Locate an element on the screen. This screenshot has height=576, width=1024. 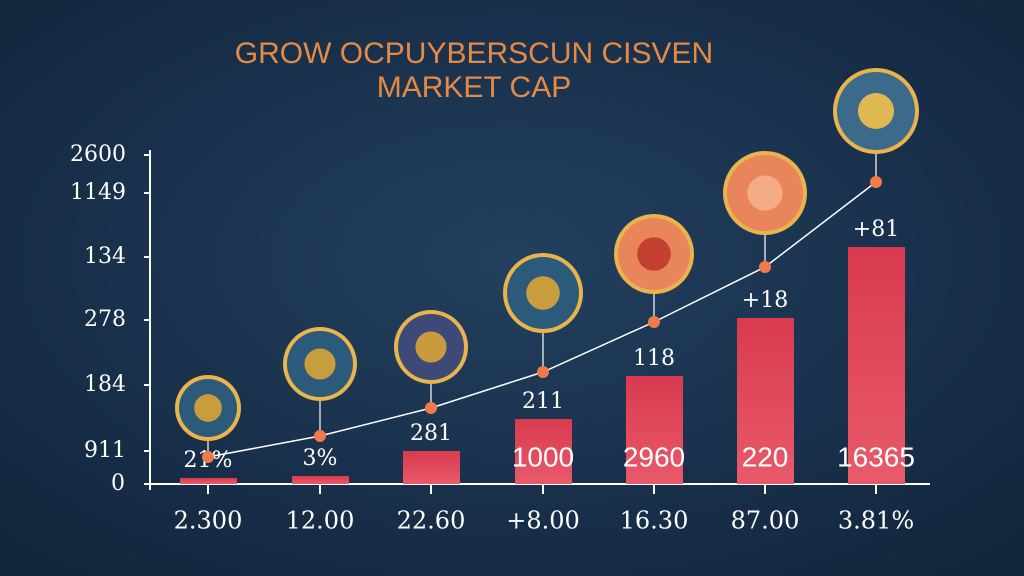
bar-top-label: 211 is located at coordinates (543, 401).